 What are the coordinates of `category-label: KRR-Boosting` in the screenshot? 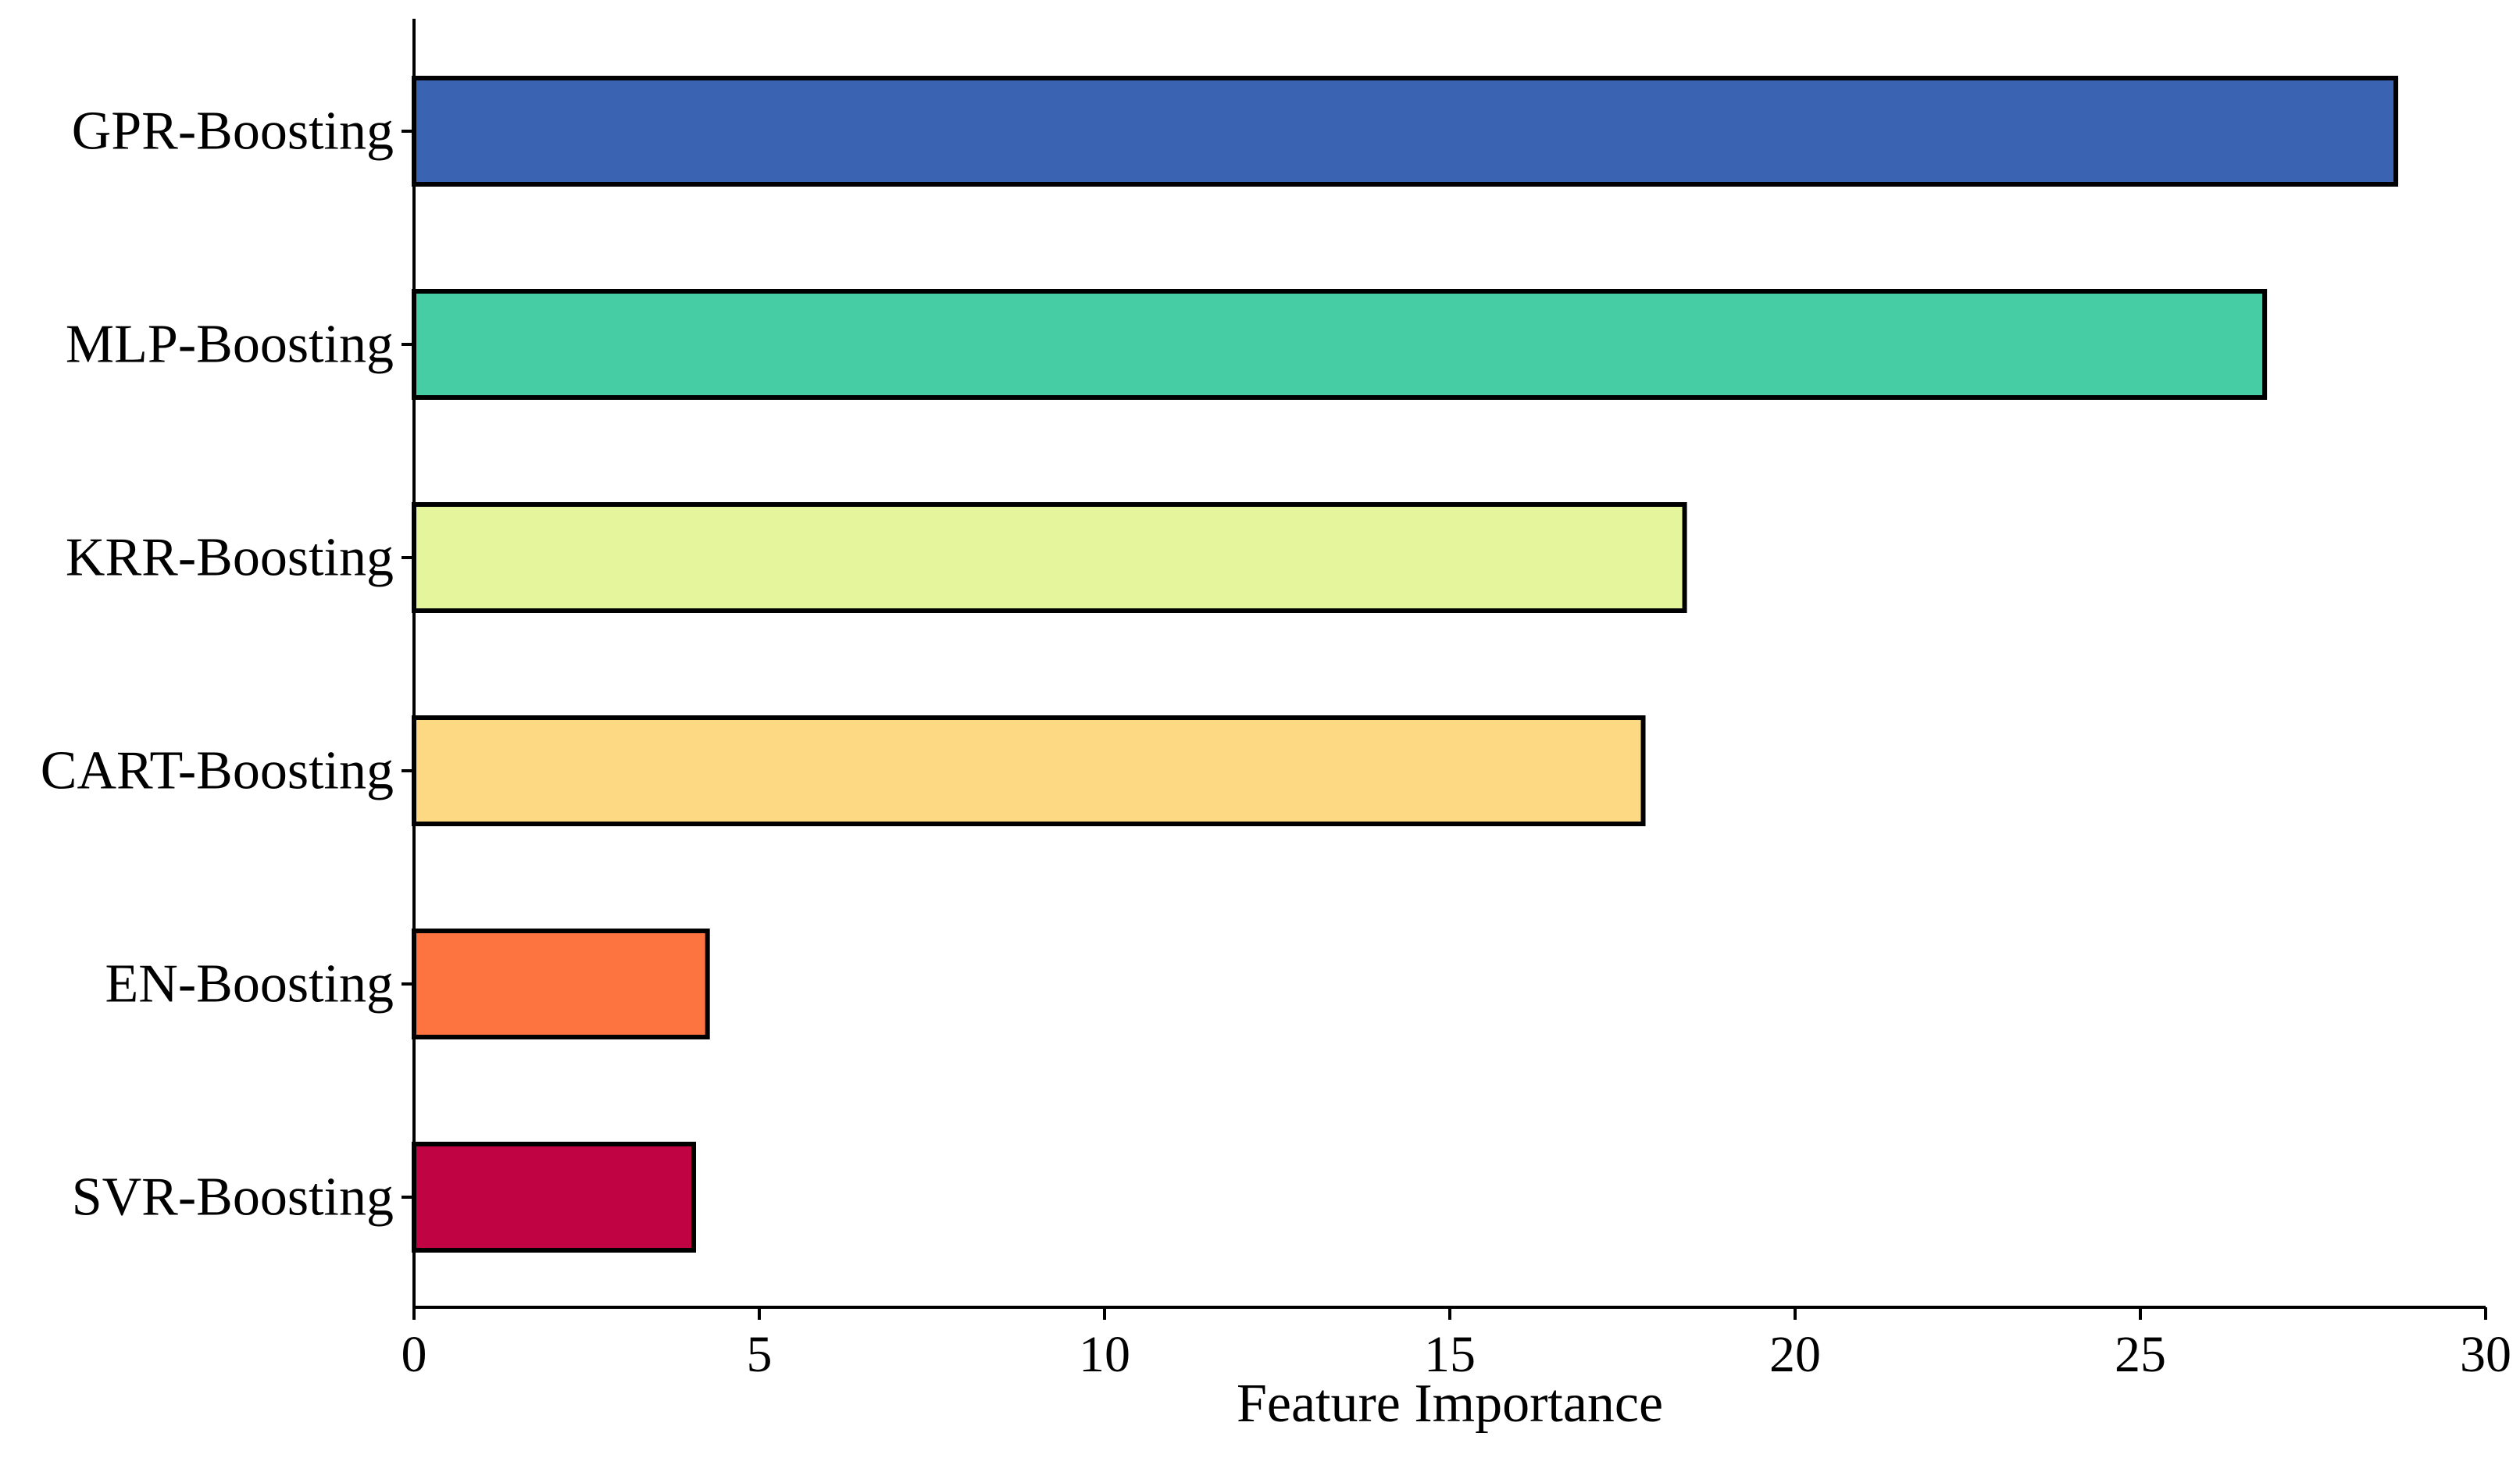 It's located at (230, 558).